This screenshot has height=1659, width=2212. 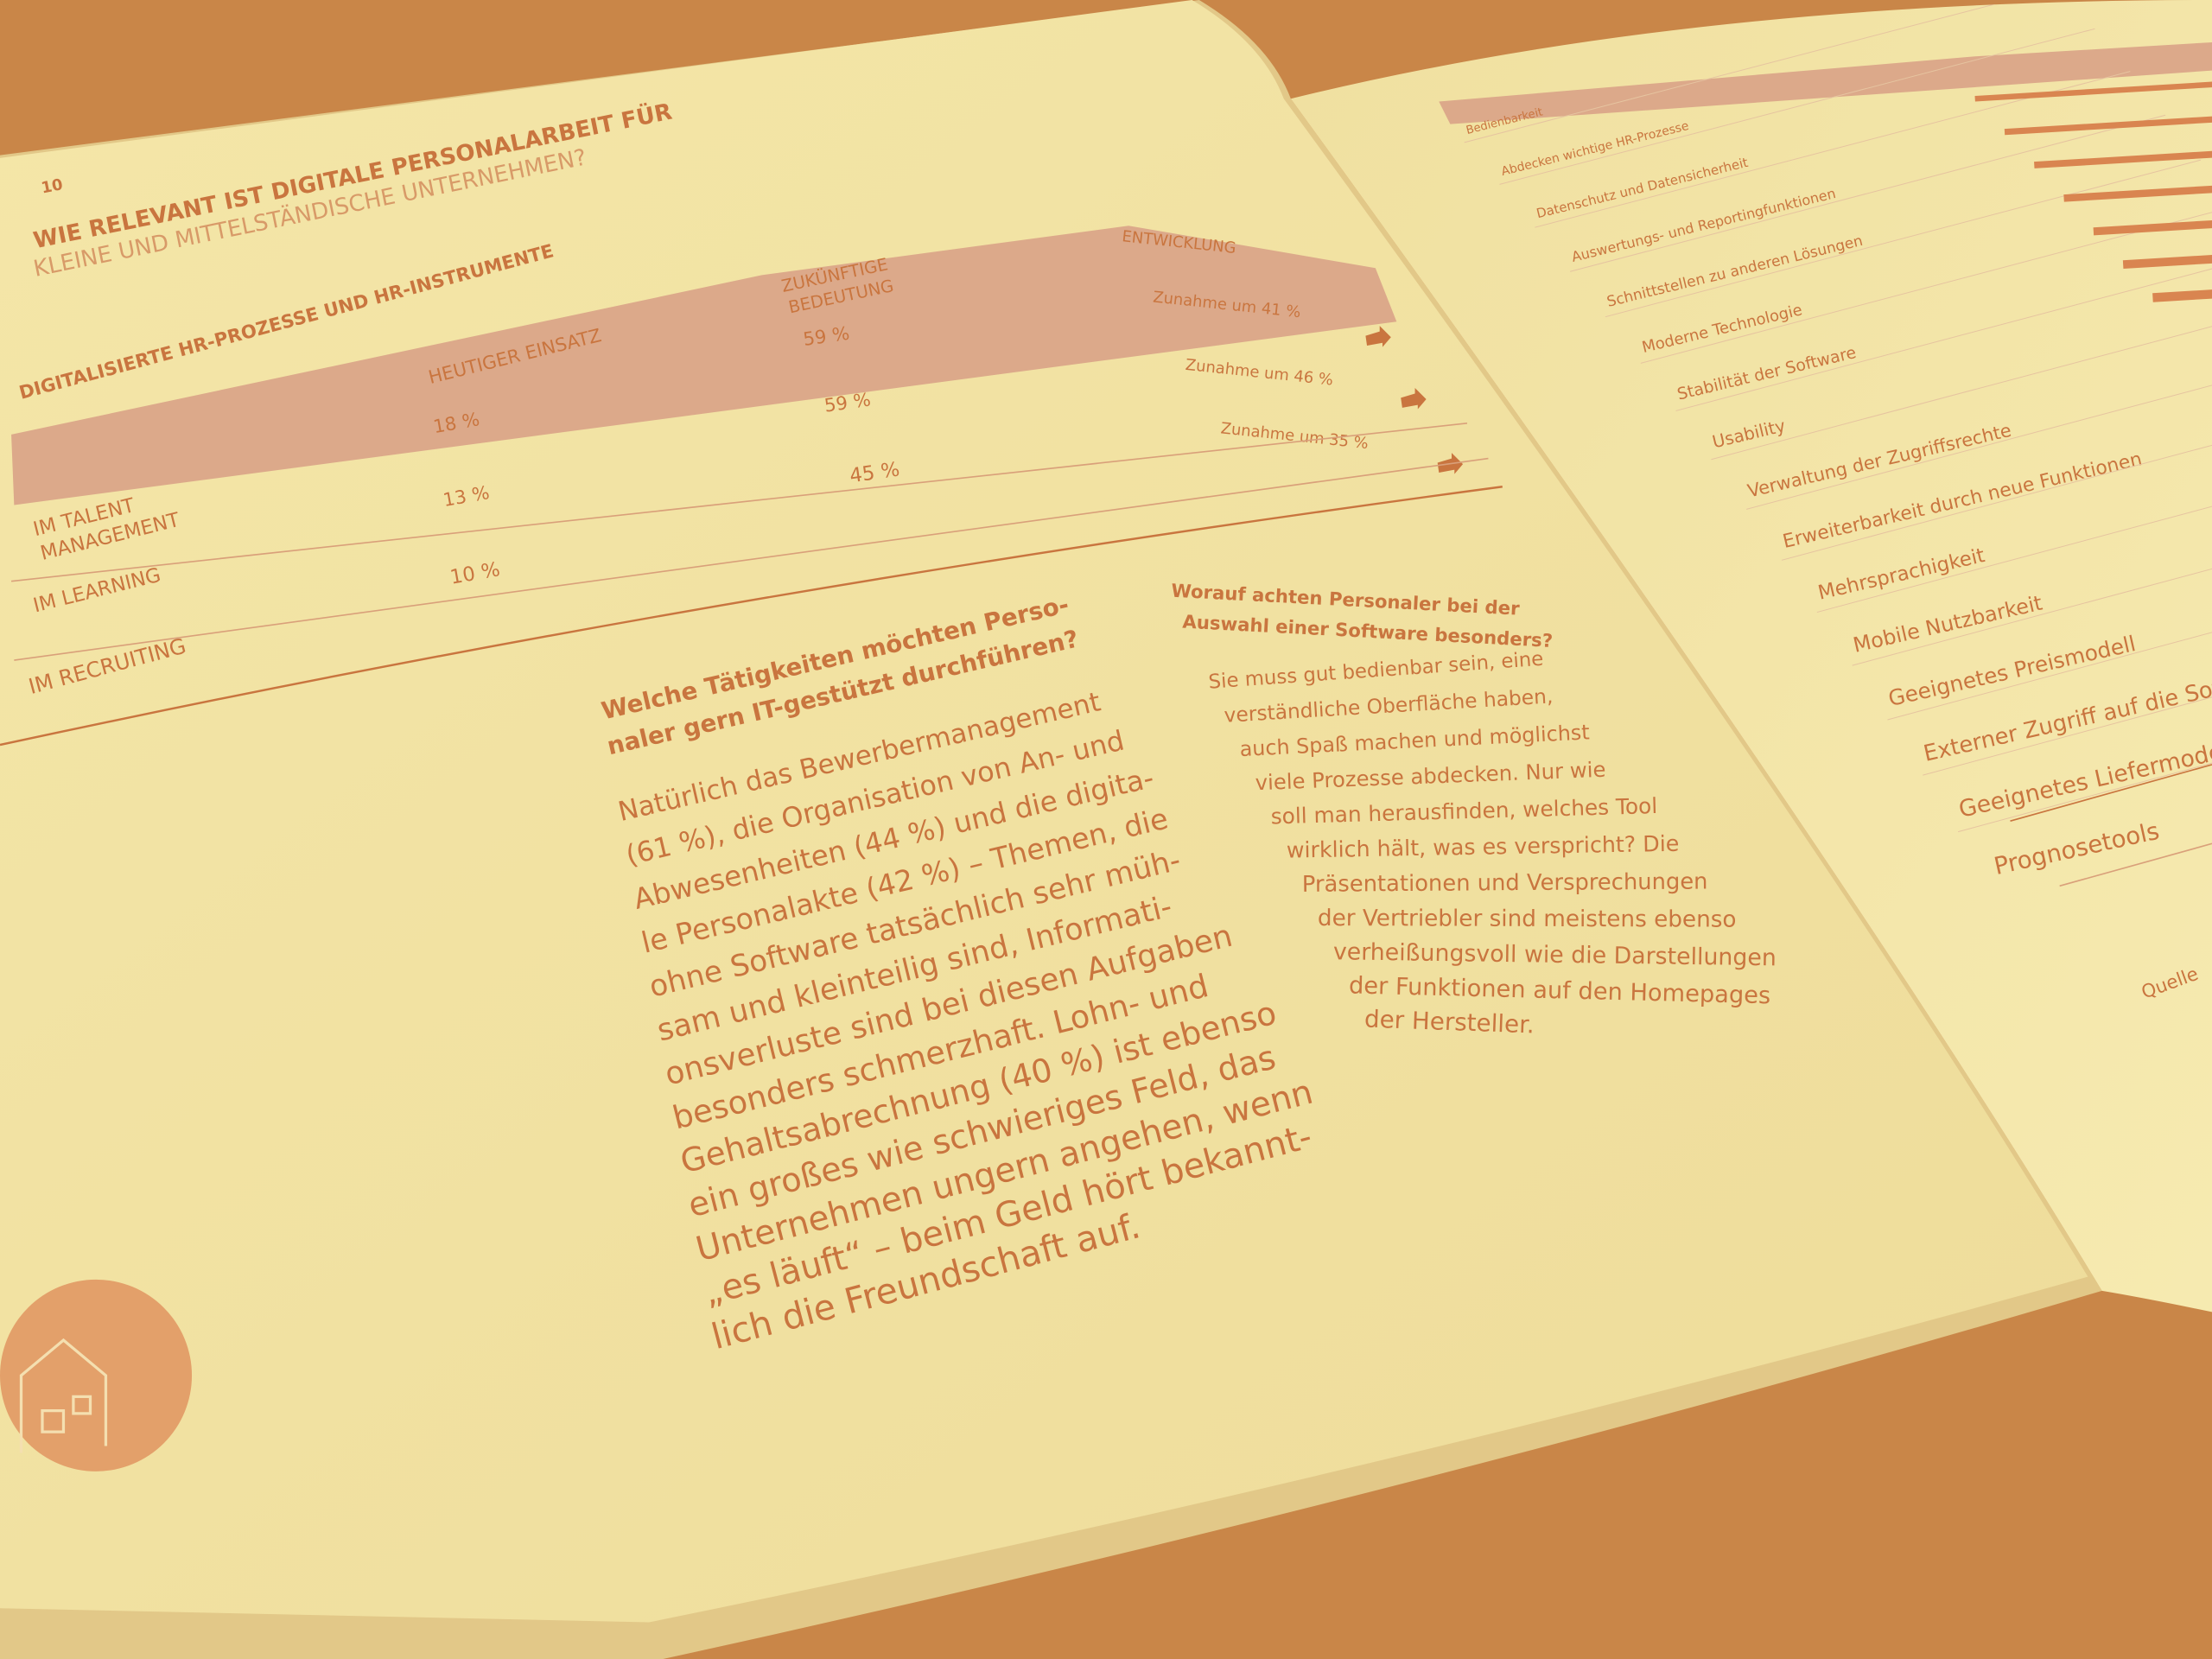 What do you see at coordinates (52, 186) in the screenshot?
I see `page-number: 10` at bounding box center [52, 186].